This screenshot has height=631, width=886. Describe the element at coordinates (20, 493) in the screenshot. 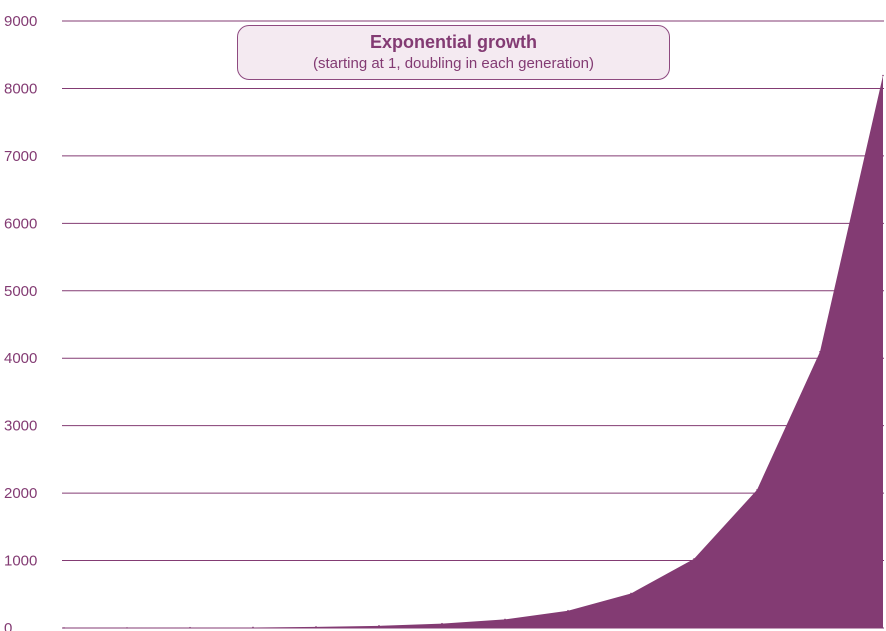

I see `y-tick-label: 2000` at that location.